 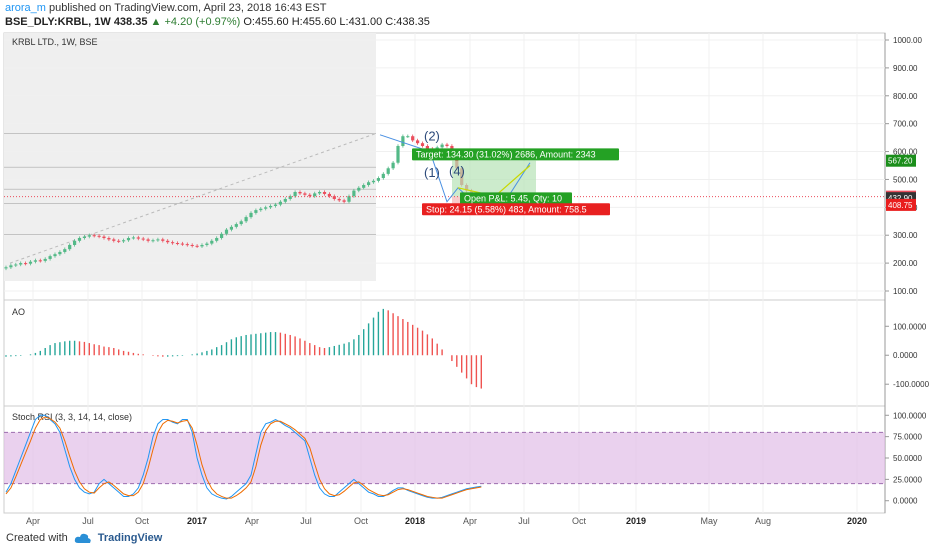 I want to click on wave-label-1: (1), so click(x=432, y=172).